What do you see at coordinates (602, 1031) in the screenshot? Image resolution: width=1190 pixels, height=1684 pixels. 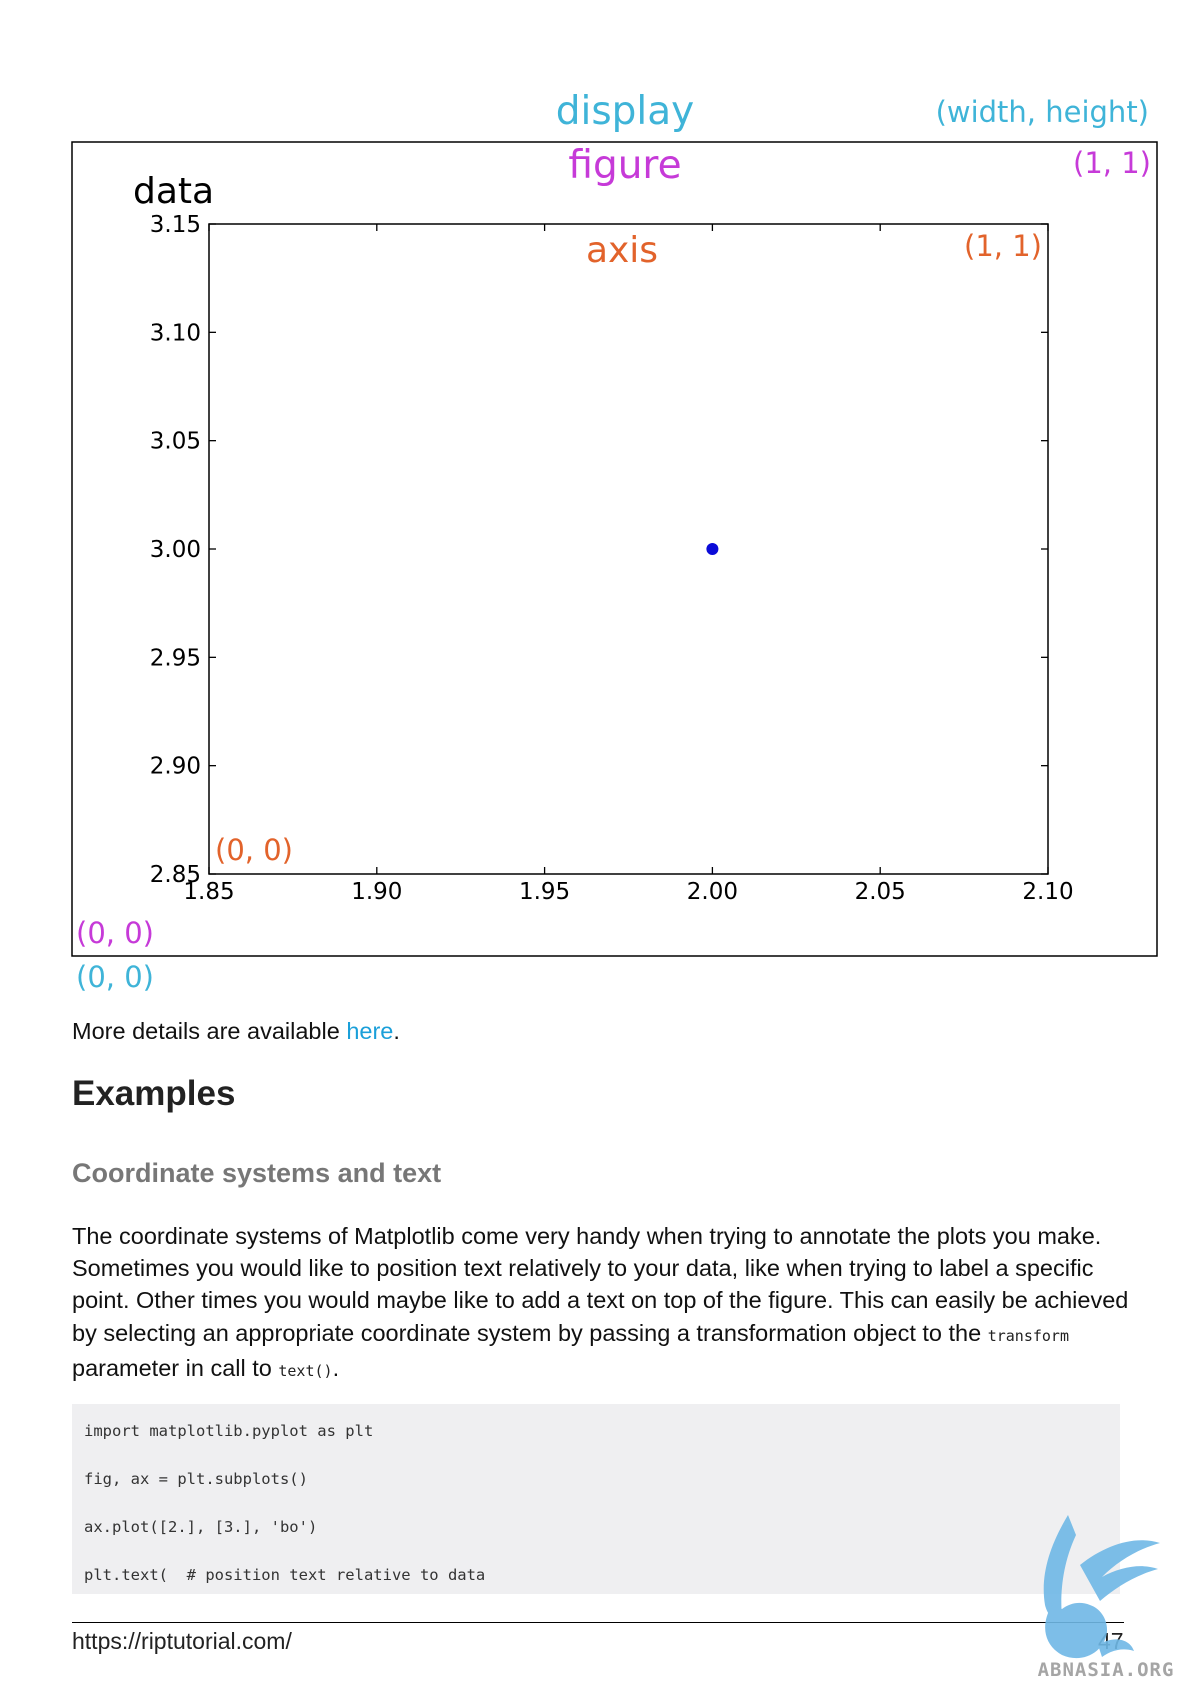 I see `more-details-line: More details are available here.` at bounding box center [602, 1031].